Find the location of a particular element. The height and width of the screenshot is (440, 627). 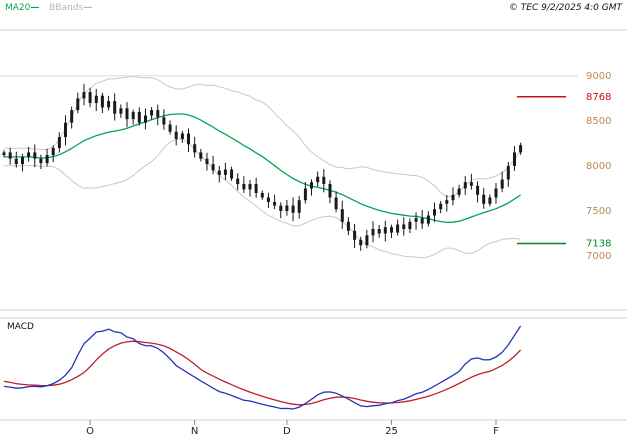

price-axis-label: 9000 is located at coordinates (598, 76).